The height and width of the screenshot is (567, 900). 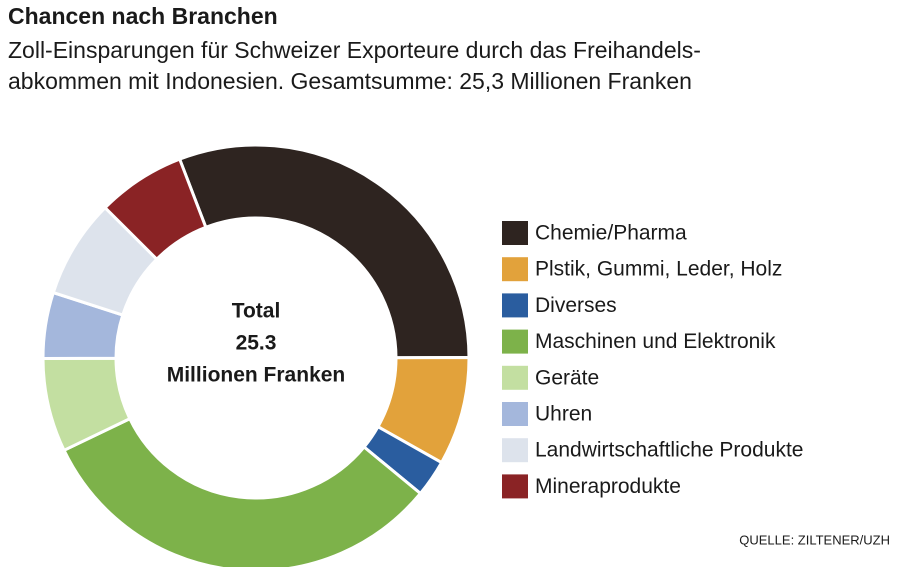 What do you see at coordinates (658, 269) in the screenshot?
I see `legend-label: Plstik, Gummi, Leder, Holz` at bounding box center [658, 269].